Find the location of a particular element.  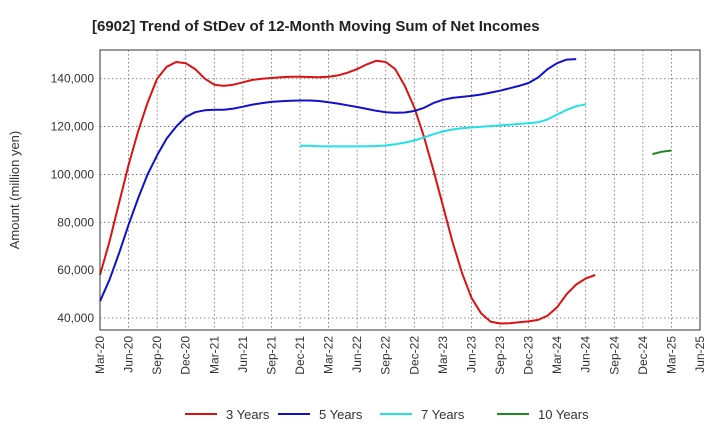

y-tick-label: 60,000 is located at coordinates (75, 270).